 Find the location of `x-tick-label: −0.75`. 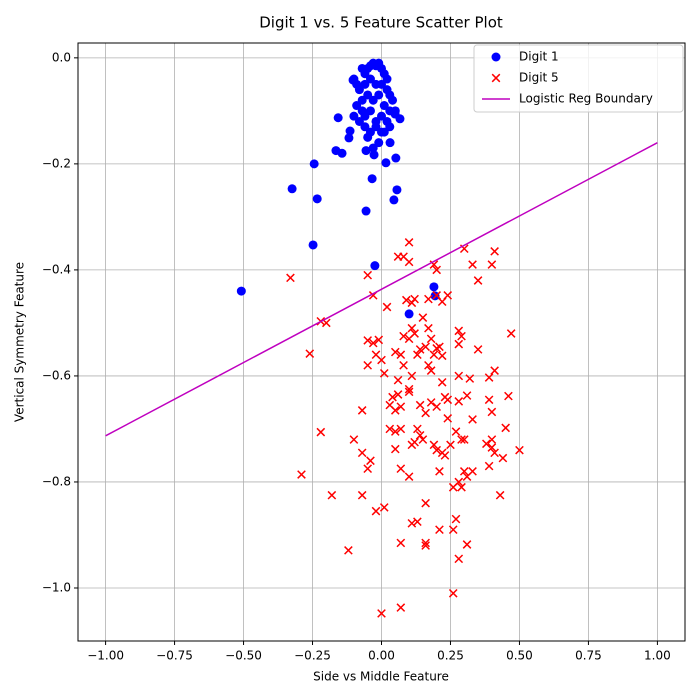

x-tick-label: −0.75 is located at coordinates (174, 656).